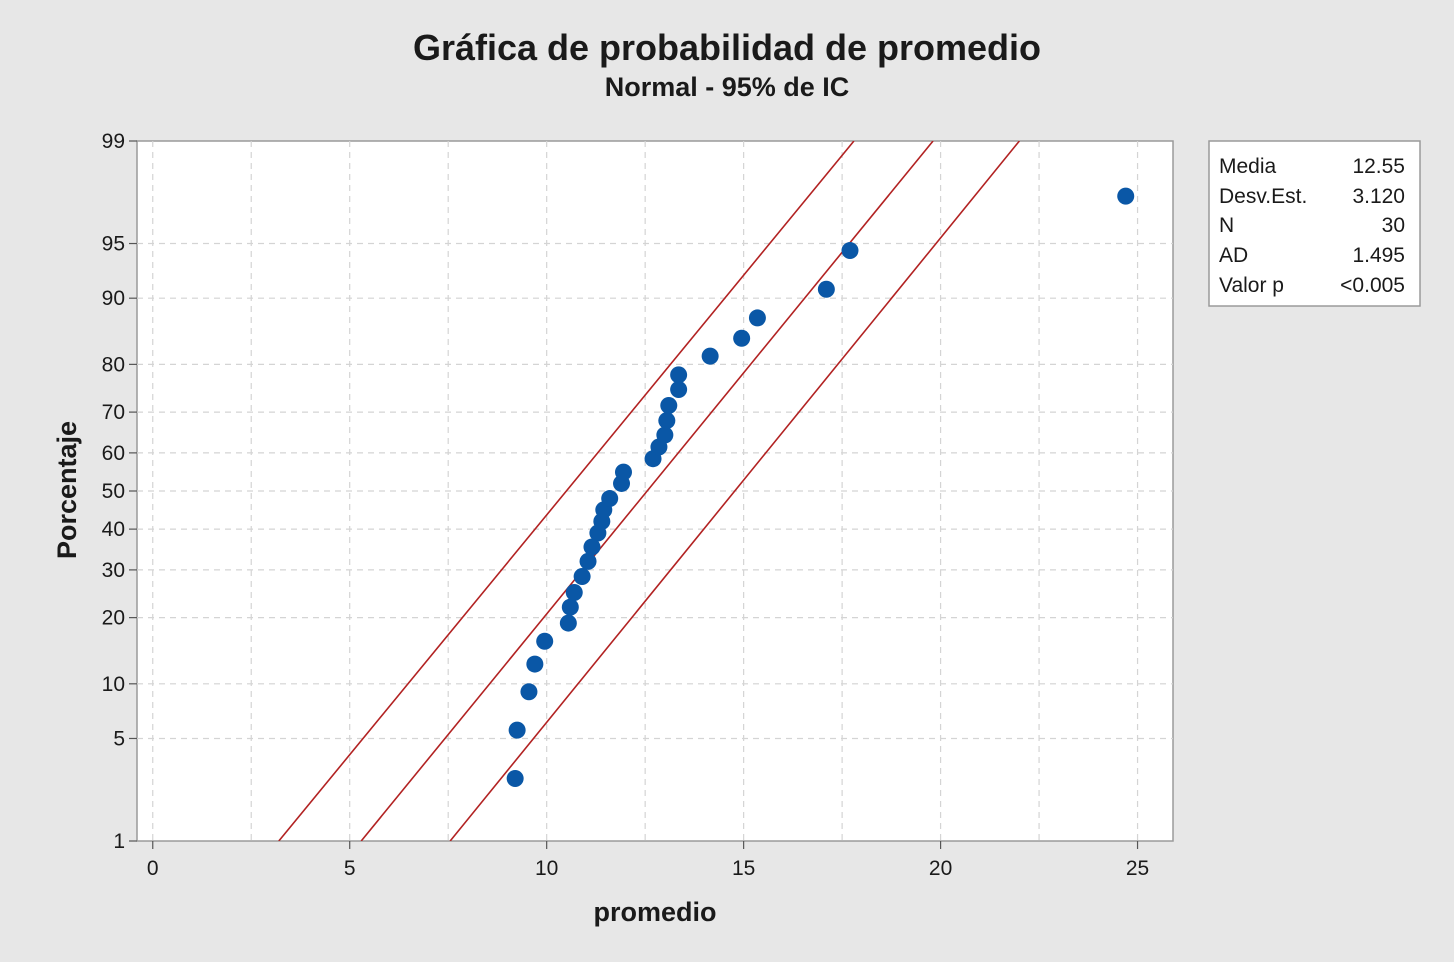 This screenshot has height=962, width=1454. I want to click on y-tick-label: 20, so click(113, 618).